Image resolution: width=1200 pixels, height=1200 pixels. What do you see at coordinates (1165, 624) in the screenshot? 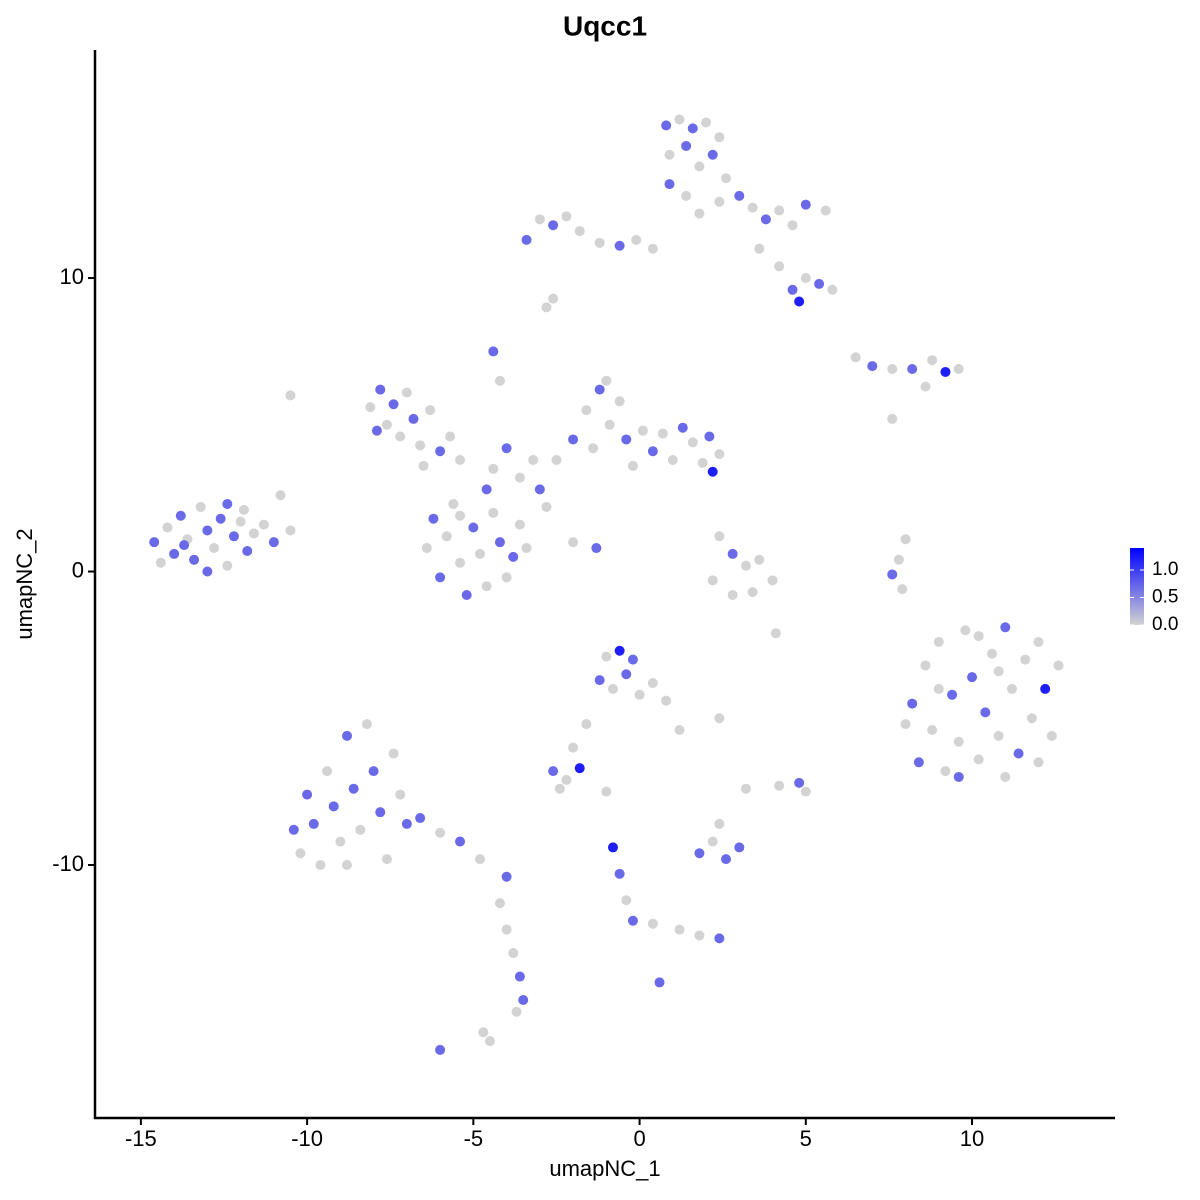
I see `colorbar-tick-label: 0.0` at bounding box center [1165, 624].